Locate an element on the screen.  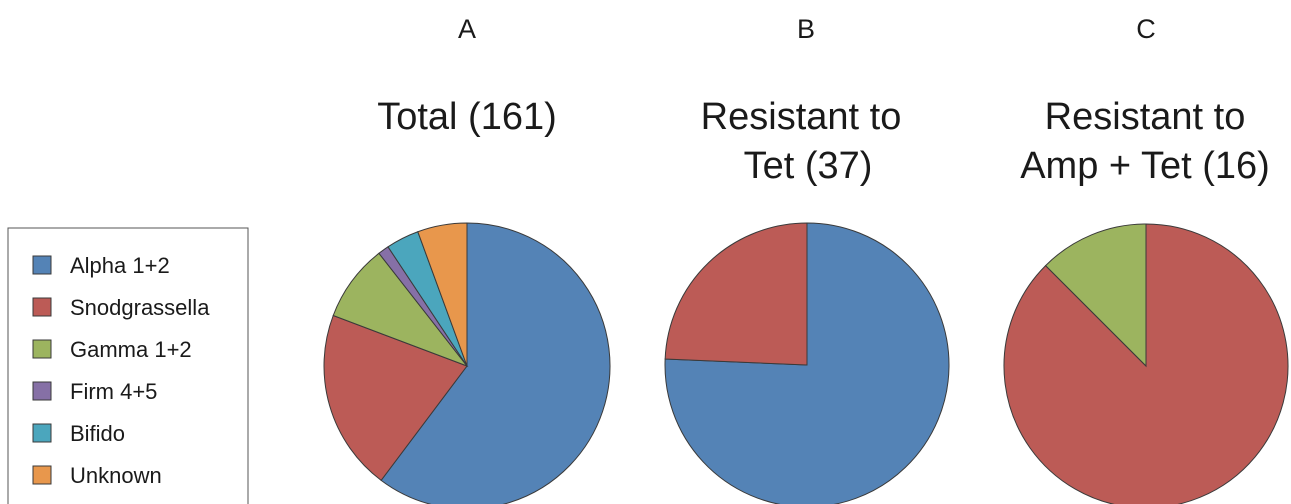
legend-entry-snodgrassella: Snodgrassella is located at coordinates (121, 307).